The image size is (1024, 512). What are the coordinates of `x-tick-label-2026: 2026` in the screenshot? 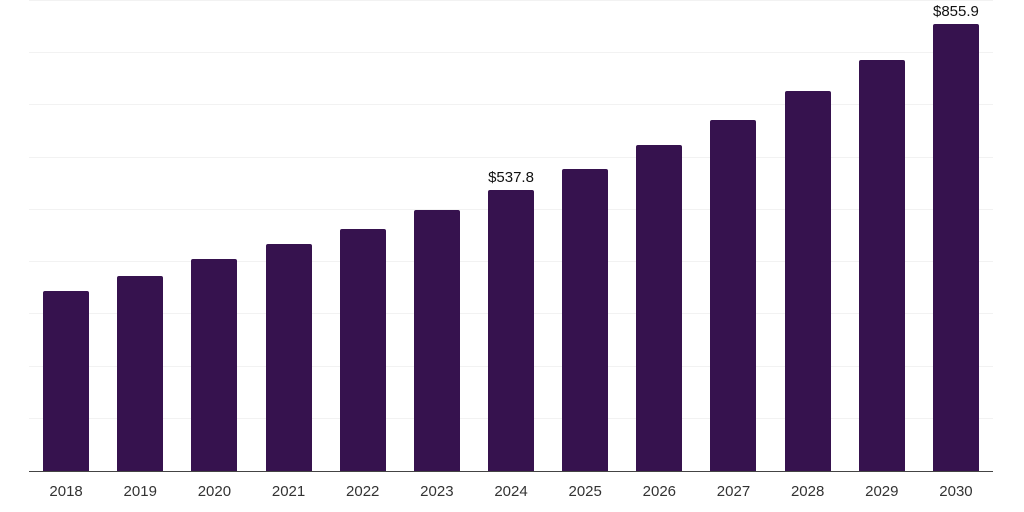 It's located at (659, 491).